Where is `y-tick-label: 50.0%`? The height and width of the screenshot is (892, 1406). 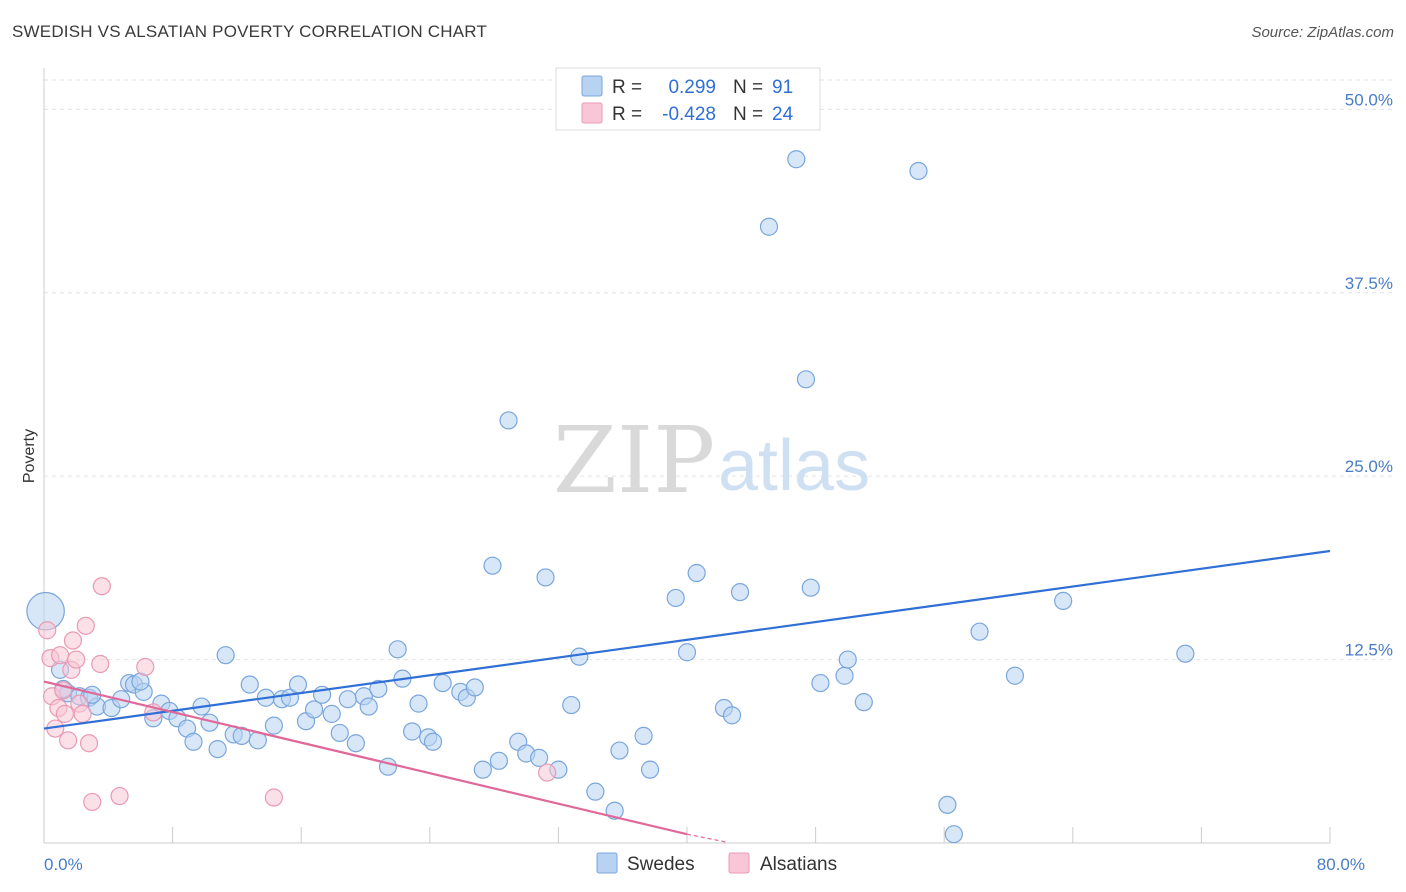
y-tick-label: 50.0% is located at coordinates (1369, 99).